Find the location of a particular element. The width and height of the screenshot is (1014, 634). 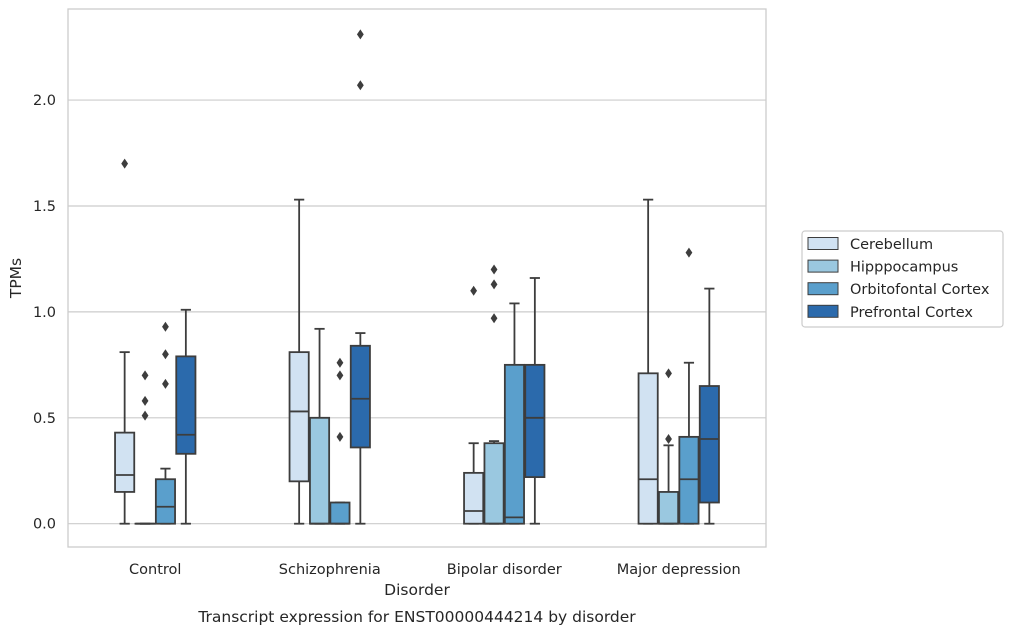

y-tick-labels: 0.0 0.5 1.0 1.5 2.0 is located at coordinates (44, 313).